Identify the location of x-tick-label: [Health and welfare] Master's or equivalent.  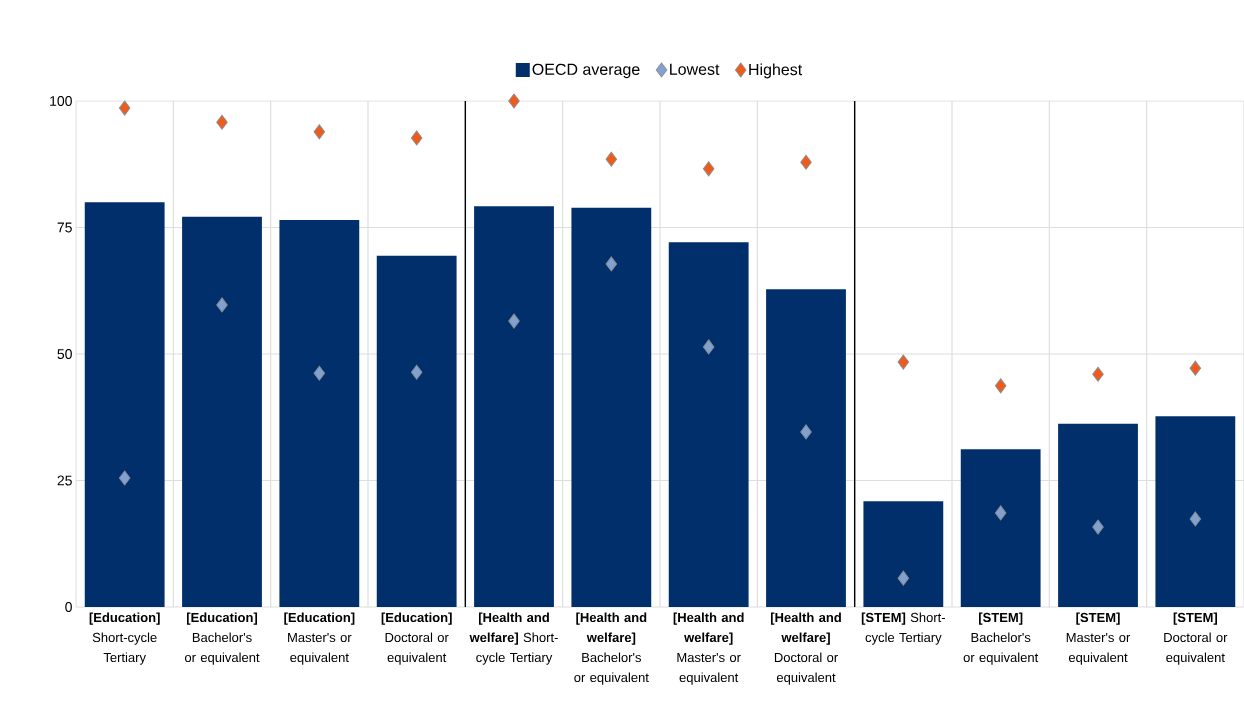
(708, 648).